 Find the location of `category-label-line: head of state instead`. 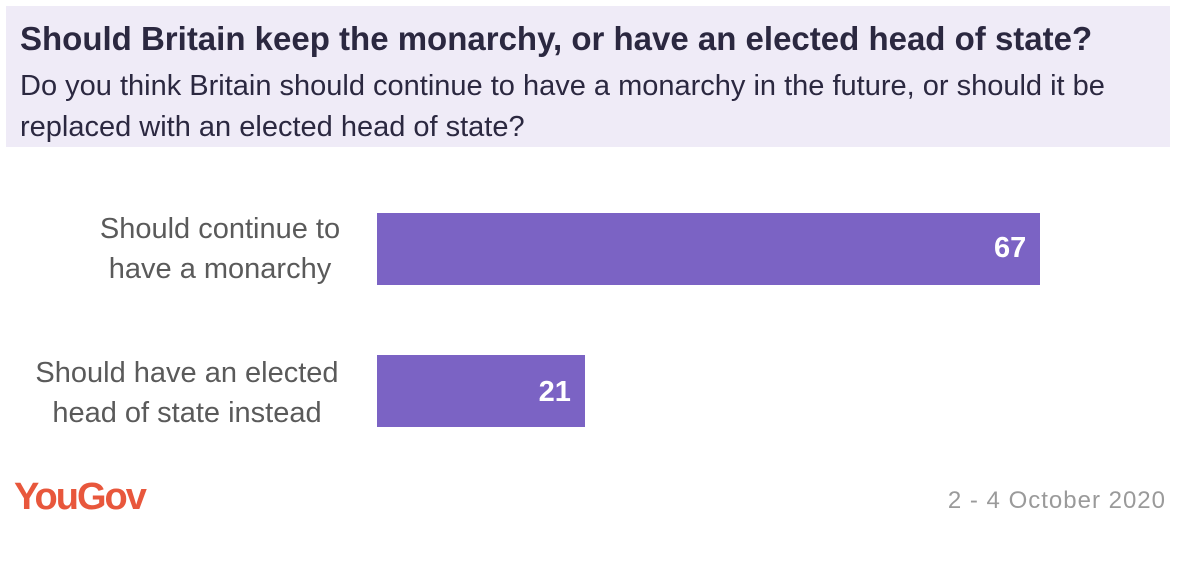

category-label-line: head of state instead is located at coordinates (187, 413).